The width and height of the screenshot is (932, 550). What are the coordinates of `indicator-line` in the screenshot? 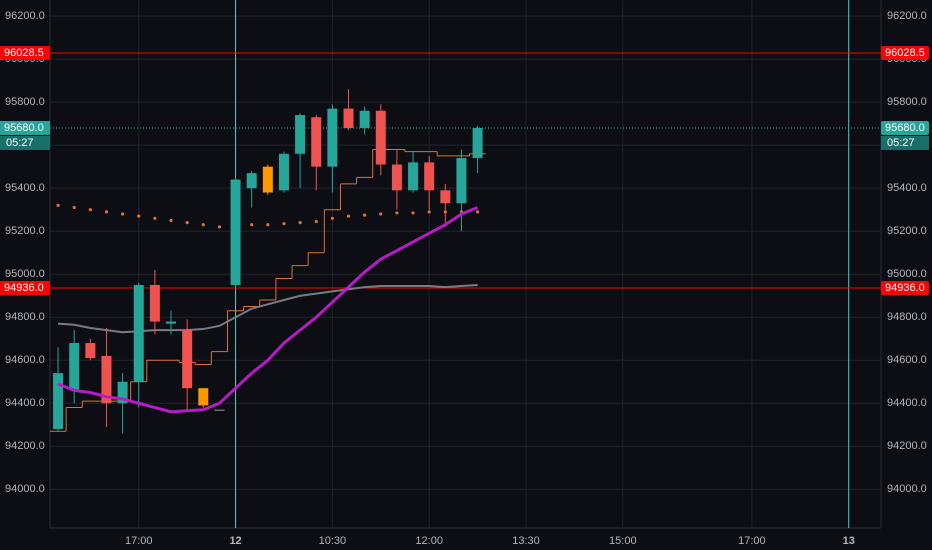 It's located at (268, 308).